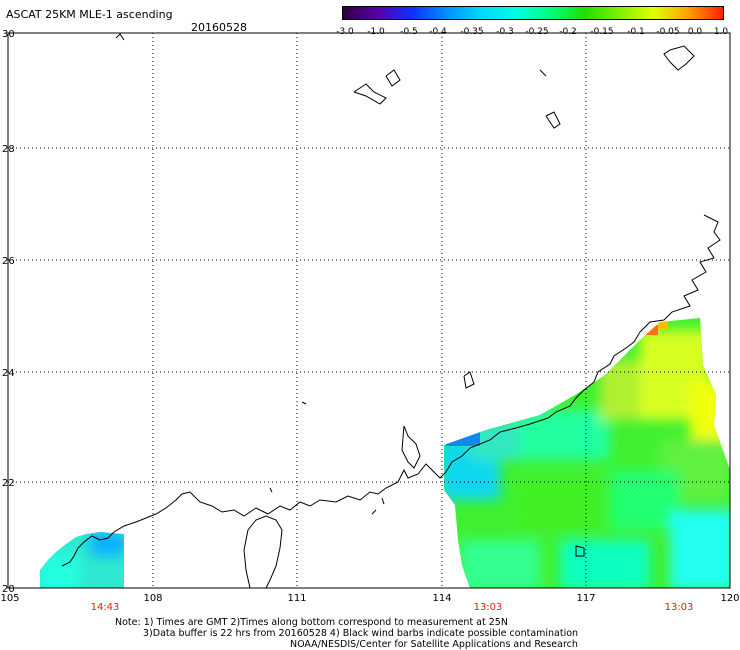 This screenshot has height=650, width=740. I want to click on lon-tick-labels: 105 108 111 114 117 120, so click(369, 598).